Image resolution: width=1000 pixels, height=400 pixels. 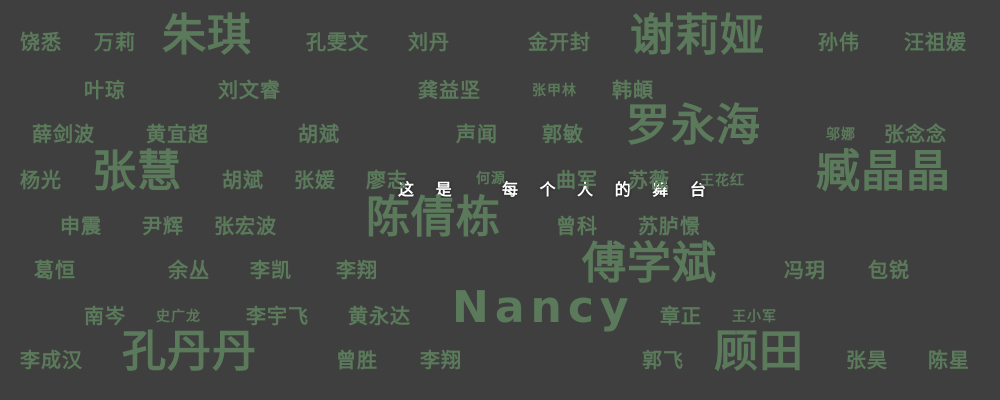 I want to click on cloud-name: 叶琼, so click(x=105, y=90).